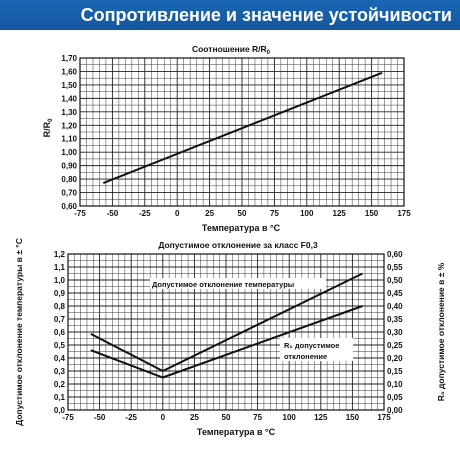  Describe the element at coordinates (236, 432) in the screenshot. I see `chart2-xlabel: Температура в °C` at that location.